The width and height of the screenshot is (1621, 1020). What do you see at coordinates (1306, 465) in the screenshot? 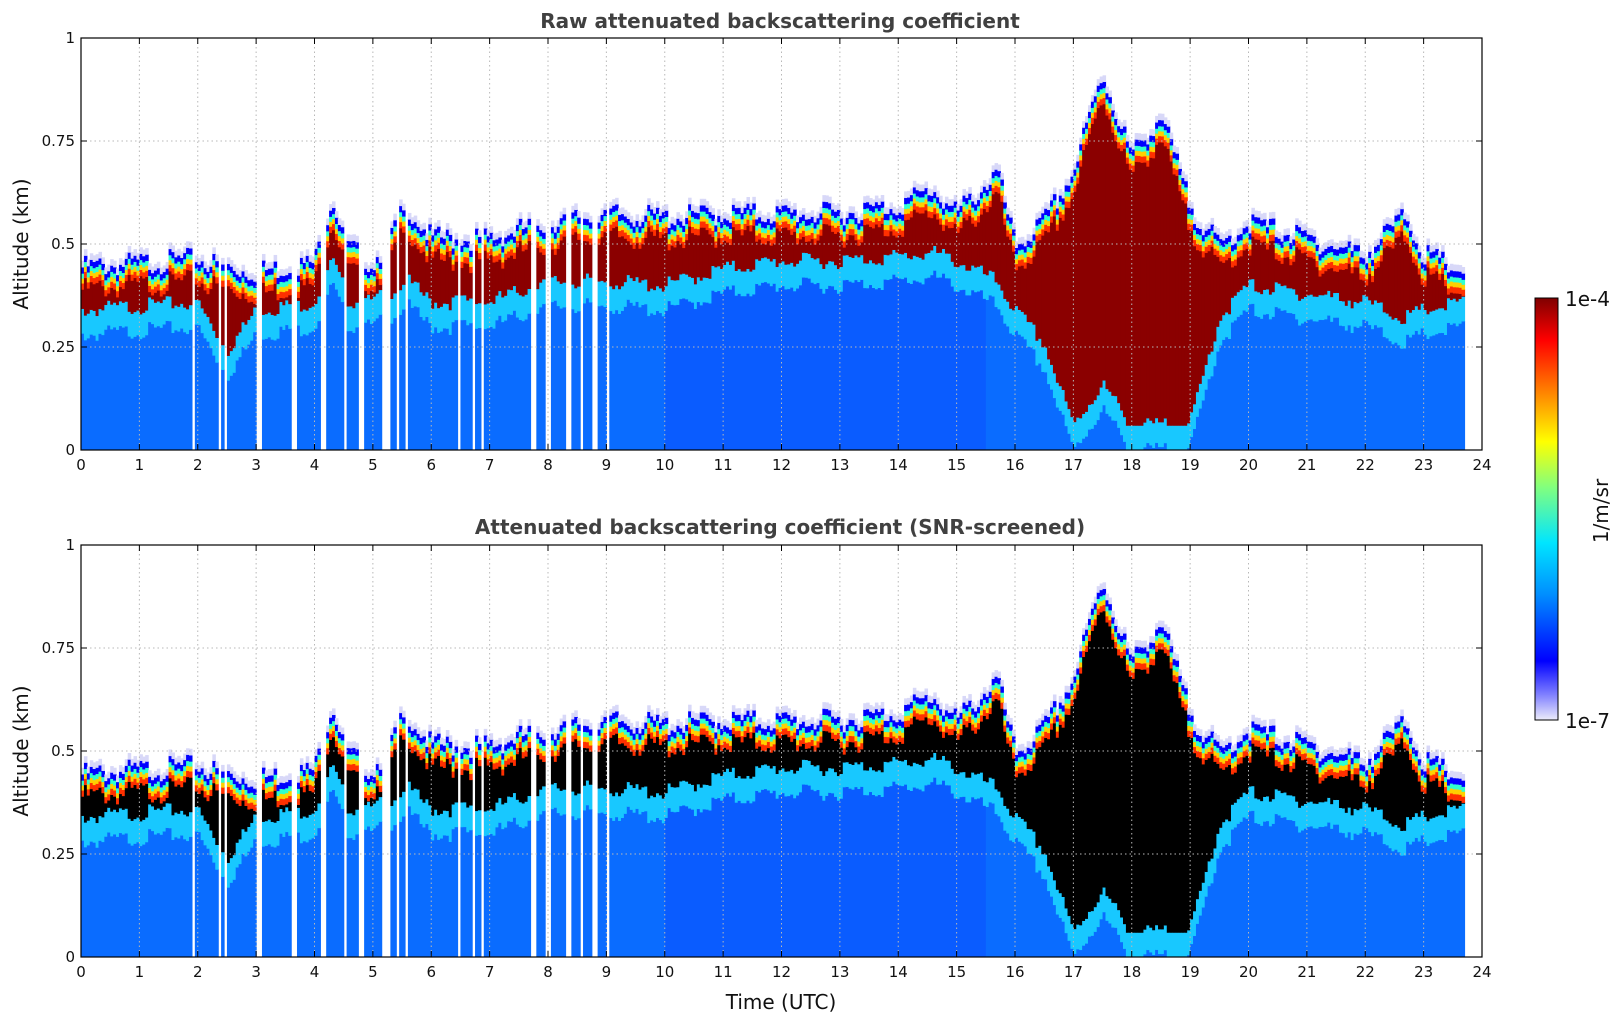
I see `x-tick-label: 21` at bounding box center [1306, 465].